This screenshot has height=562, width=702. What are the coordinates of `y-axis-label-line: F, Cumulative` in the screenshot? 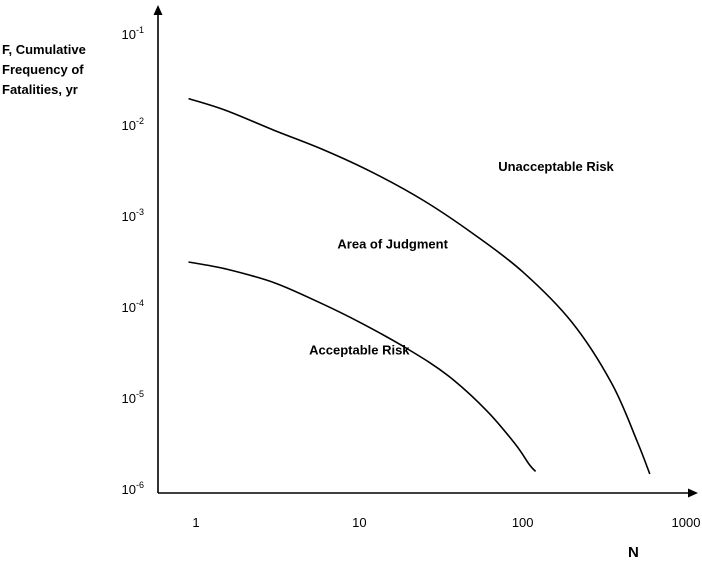 It's located at (44, 49).